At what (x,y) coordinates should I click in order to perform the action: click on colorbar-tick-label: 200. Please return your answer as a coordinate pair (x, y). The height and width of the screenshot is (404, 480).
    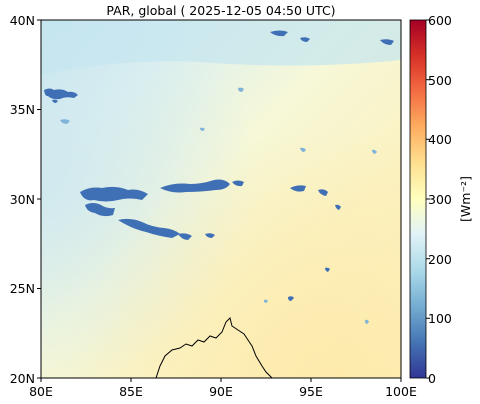
    Looking at the image, I should click on (440, 259).